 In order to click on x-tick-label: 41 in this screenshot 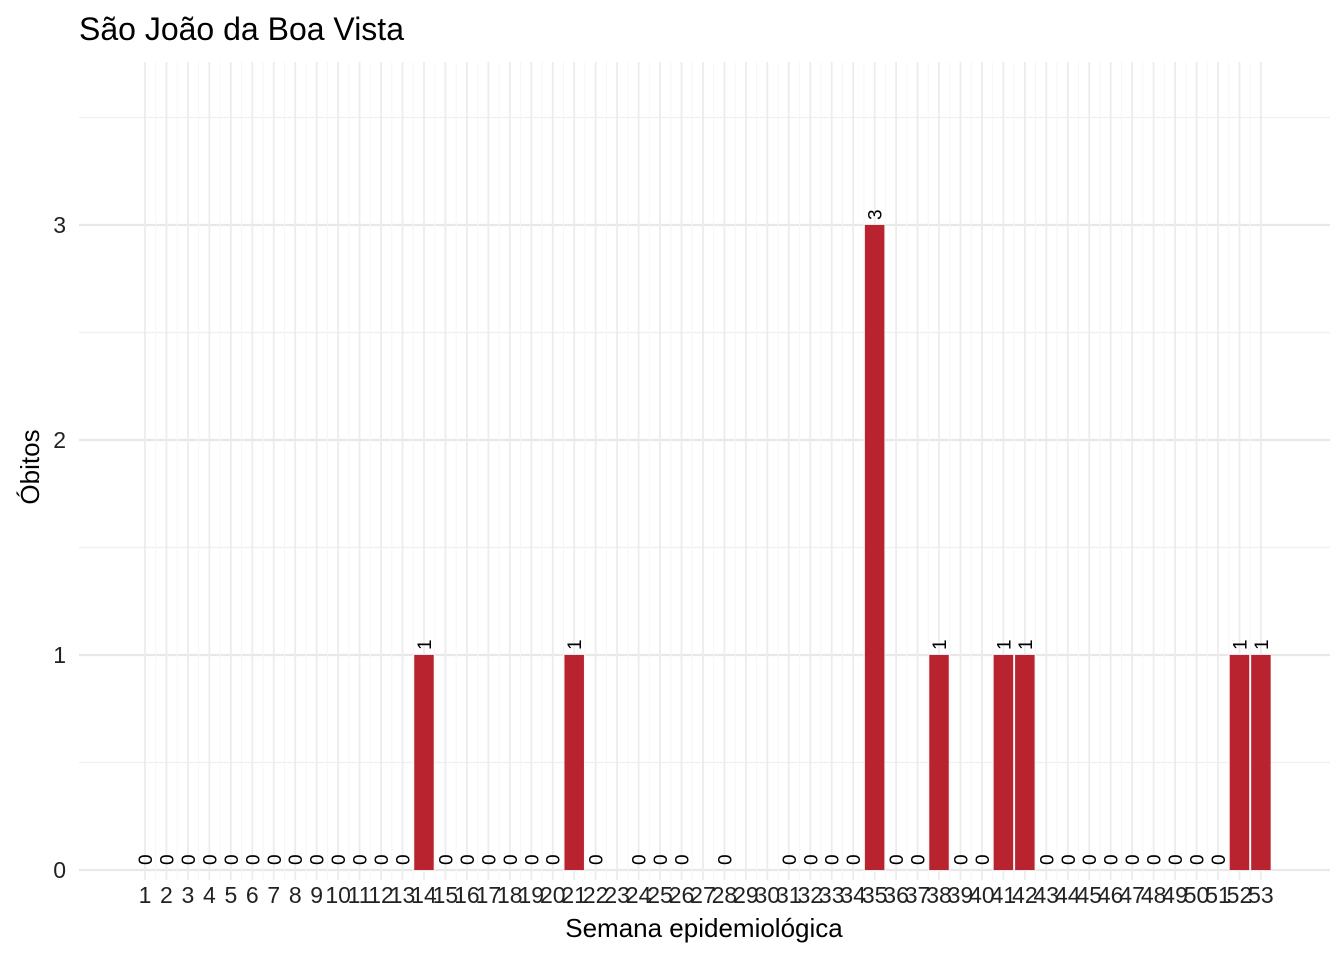, I will do `click(1004, 895)`.